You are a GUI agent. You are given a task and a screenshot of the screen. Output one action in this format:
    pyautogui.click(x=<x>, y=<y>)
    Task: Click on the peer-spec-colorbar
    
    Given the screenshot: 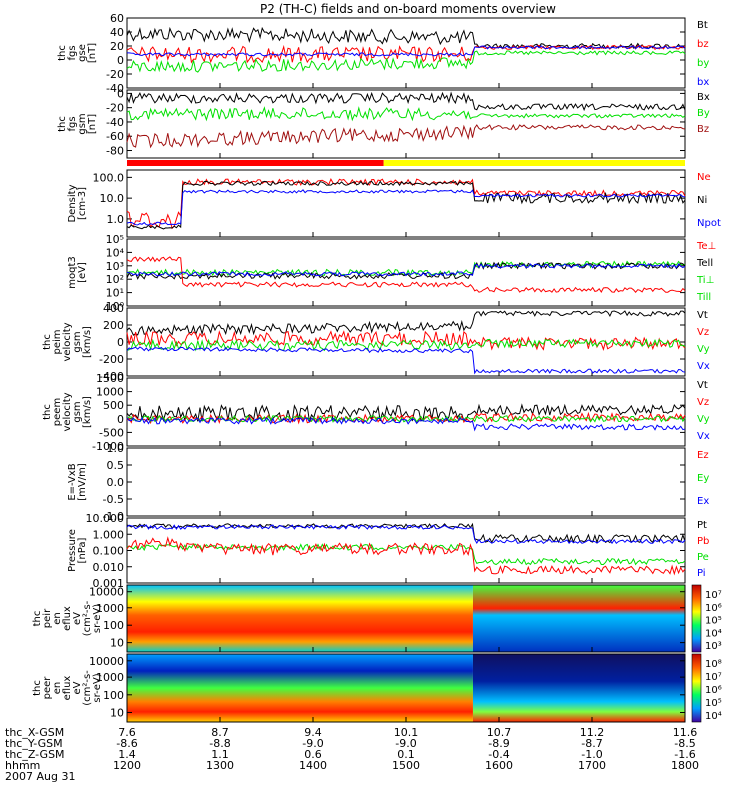 What is the action you would take?
    pyautogui.click(x=696, y=688)
    